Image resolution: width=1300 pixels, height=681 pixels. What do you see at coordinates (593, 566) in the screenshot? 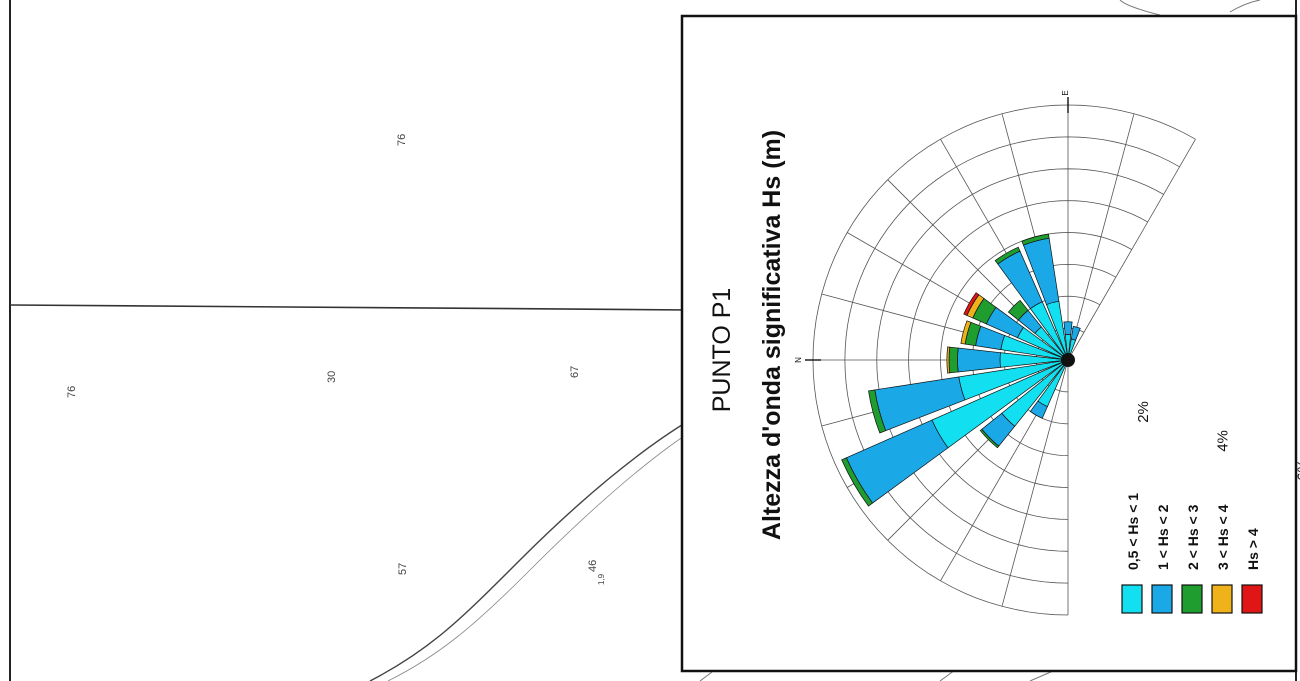
I see `depth-label: 46` at bounding box center [593, 566].